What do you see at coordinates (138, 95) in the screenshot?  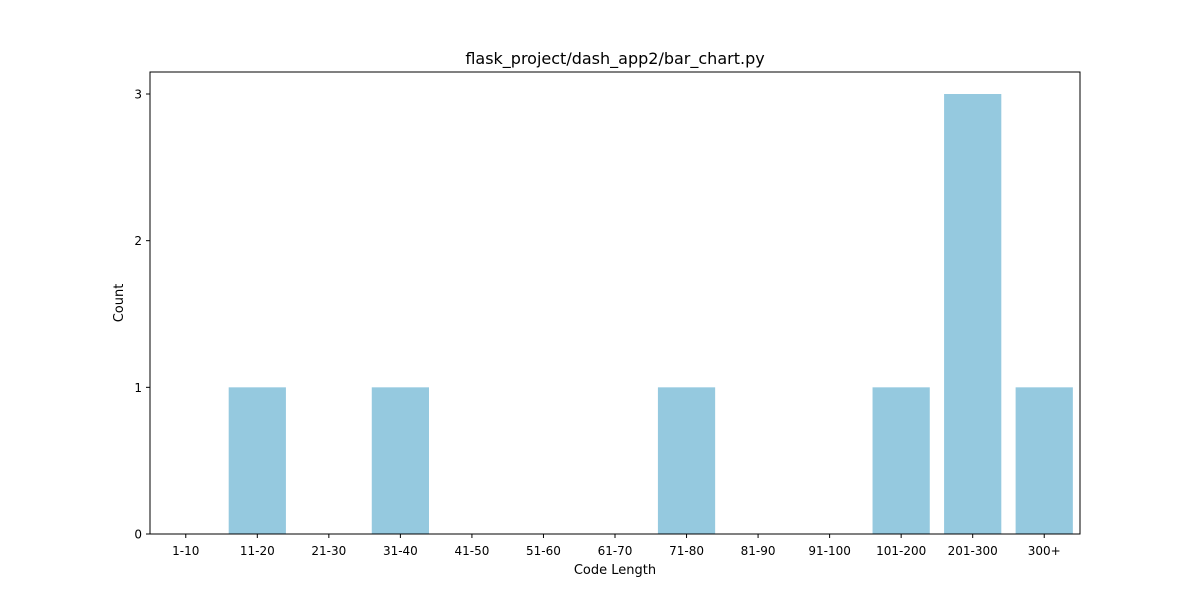 I see `y-tick-label: 3` at bounding box center [138, 95].